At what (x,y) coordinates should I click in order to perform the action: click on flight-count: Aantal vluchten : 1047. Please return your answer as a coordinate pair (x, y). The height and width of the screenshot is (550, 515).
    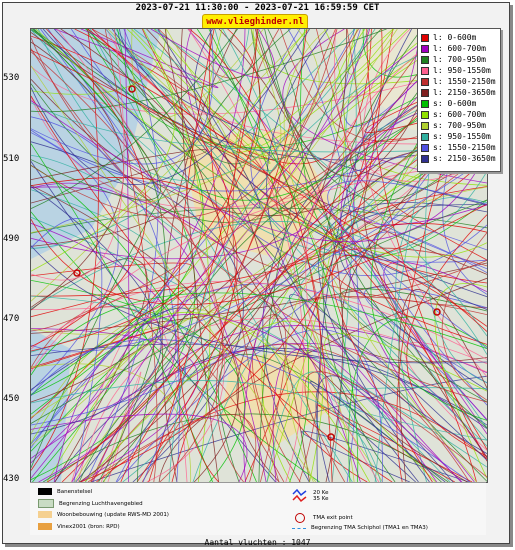
    Looking at the image, I should click on (257, 542).